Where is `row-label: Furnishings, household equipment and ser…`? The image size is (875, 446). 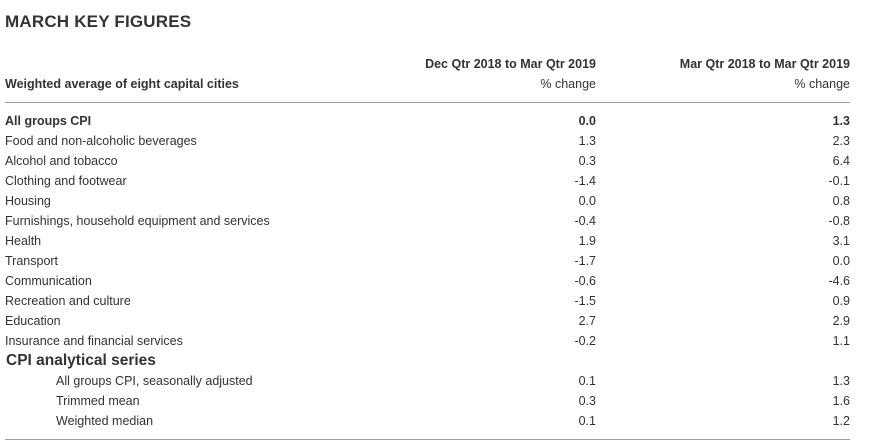 row-label: Furnishings, household equipment and ser… is located at coordinates (137, 221).